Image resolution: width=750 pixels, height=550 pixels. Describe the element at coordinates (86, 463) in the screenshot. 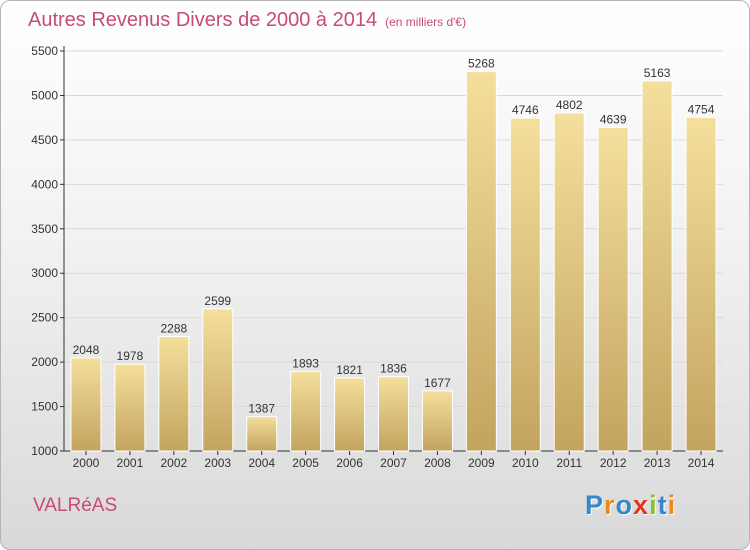

I see `x-tick-label: 2000` at that location.